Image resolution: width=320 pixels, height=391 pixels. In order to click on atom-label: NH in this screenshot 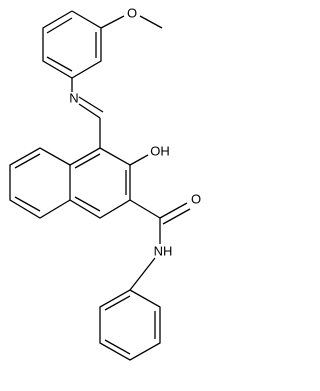, I will do `click(163, 250)`.